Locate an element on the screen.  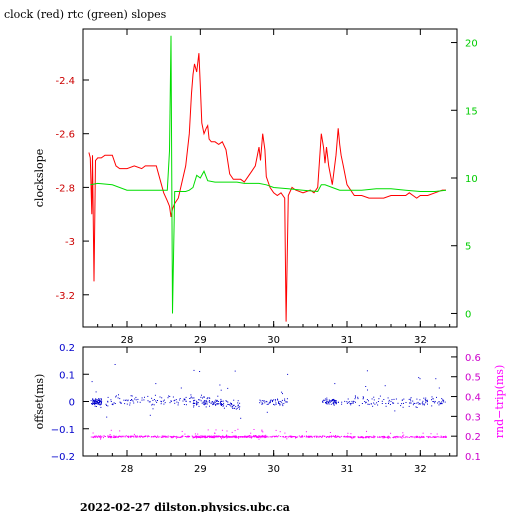
x-tick-label: 29 is located at coordinates (200, 340).